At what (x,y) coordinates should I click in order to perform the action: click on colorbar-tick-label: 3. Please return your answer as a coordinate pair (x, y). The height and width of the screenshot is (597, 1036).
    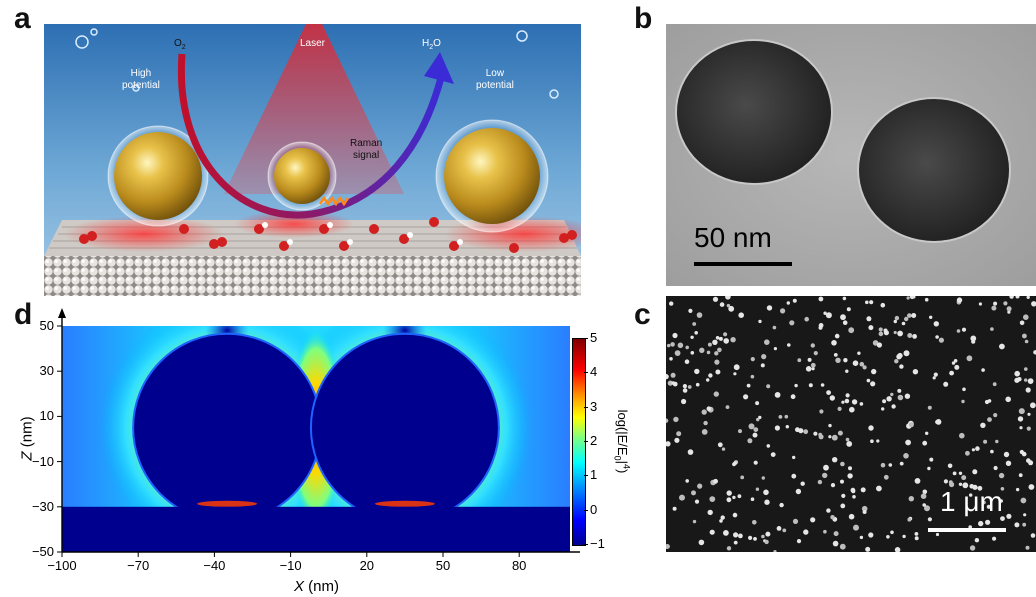
    Looking at the image, I should click on (594, 406).